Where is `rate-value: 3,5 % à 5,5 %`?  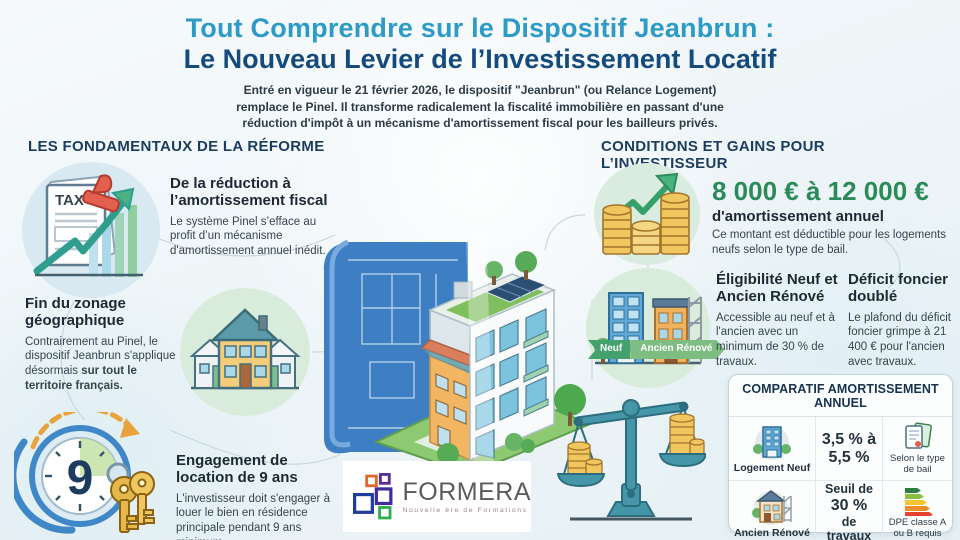 rate-value: 3,5 % à 5,5 % is located at coordinates (849, 448).